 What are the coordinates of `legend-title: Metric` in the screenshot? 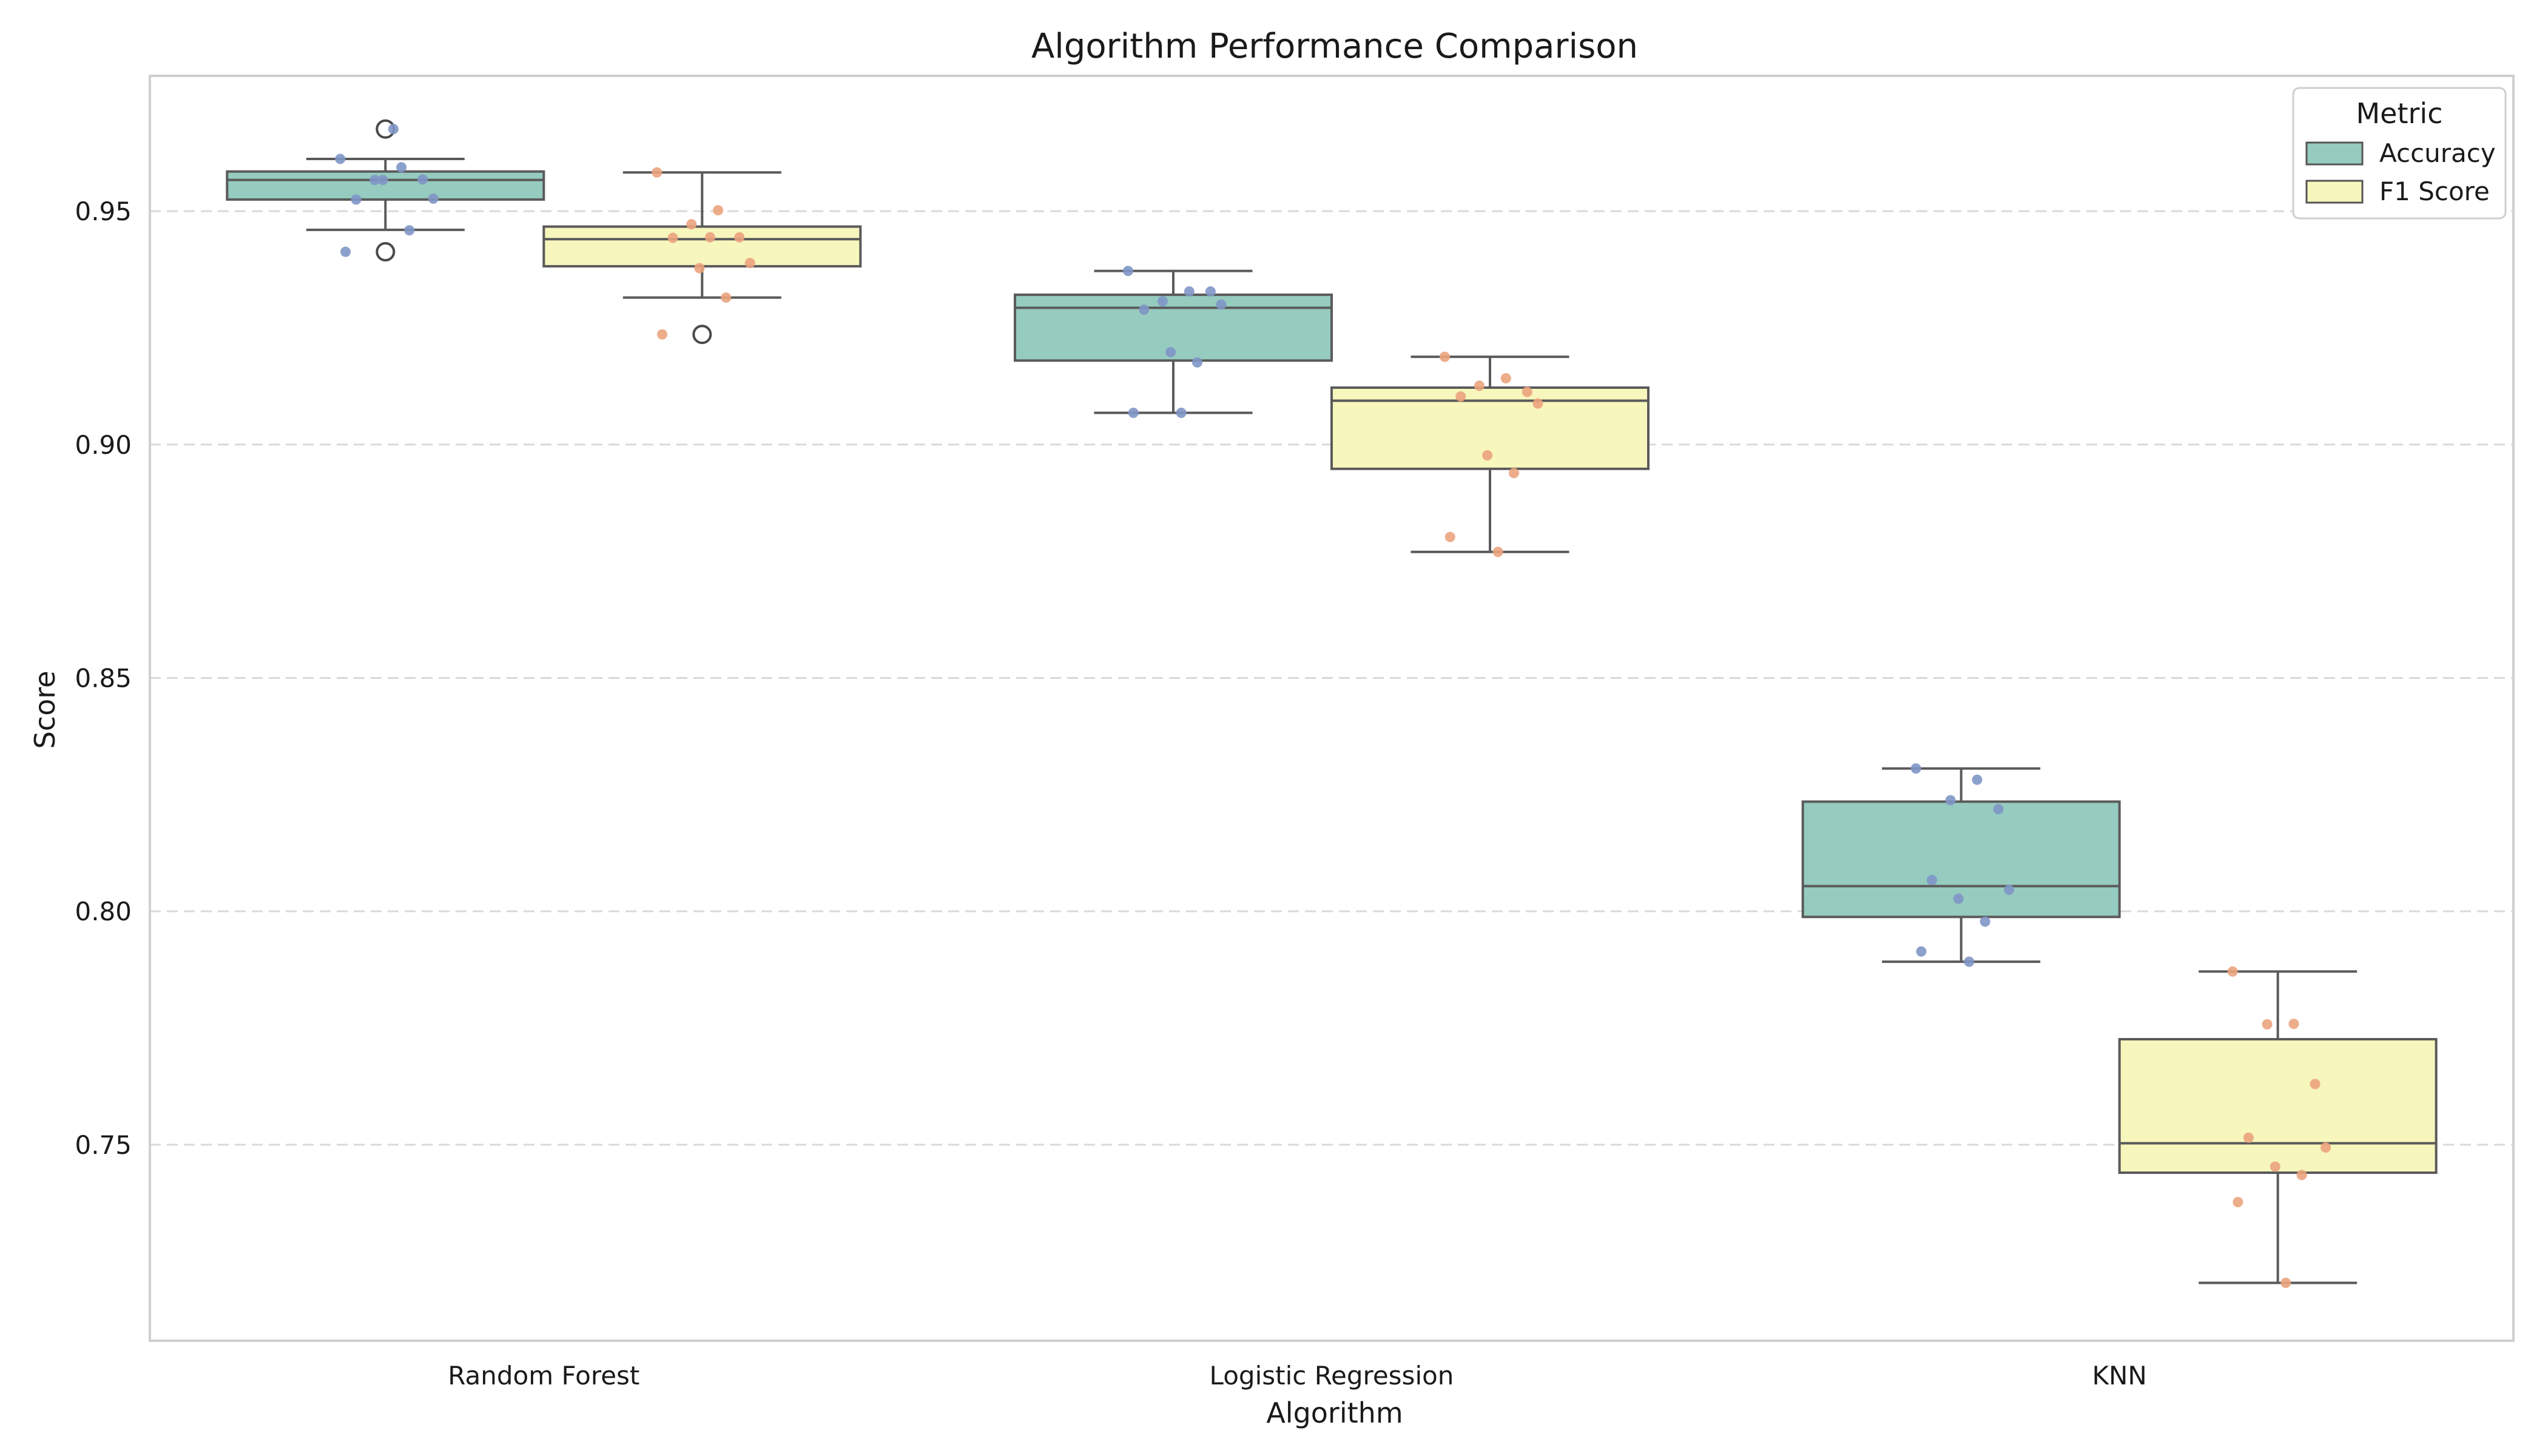 It's located at (2399, 113).